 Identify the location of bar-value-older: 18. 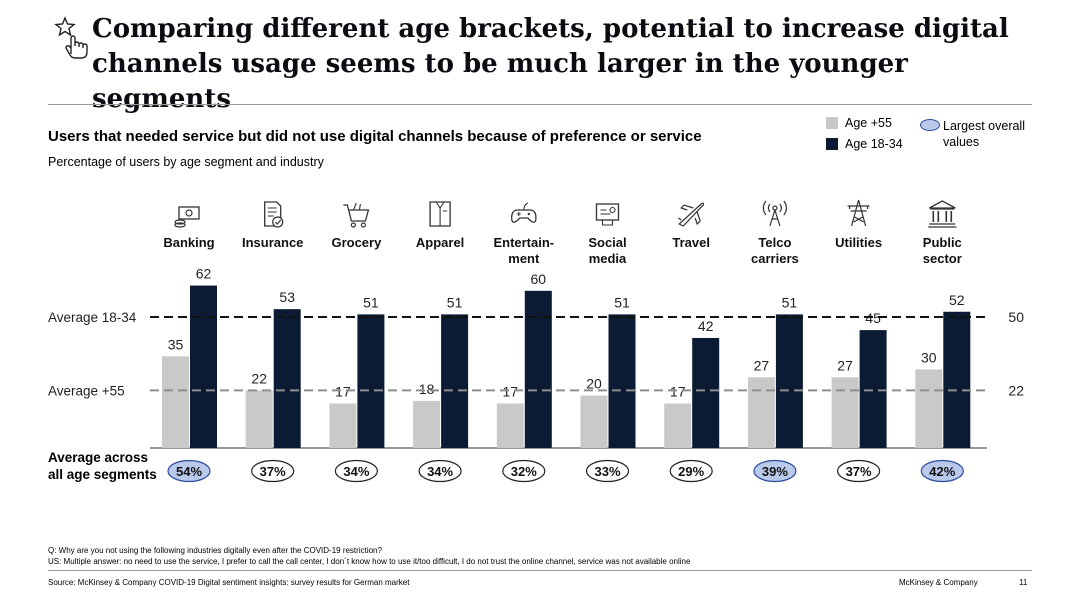
(427, 389).